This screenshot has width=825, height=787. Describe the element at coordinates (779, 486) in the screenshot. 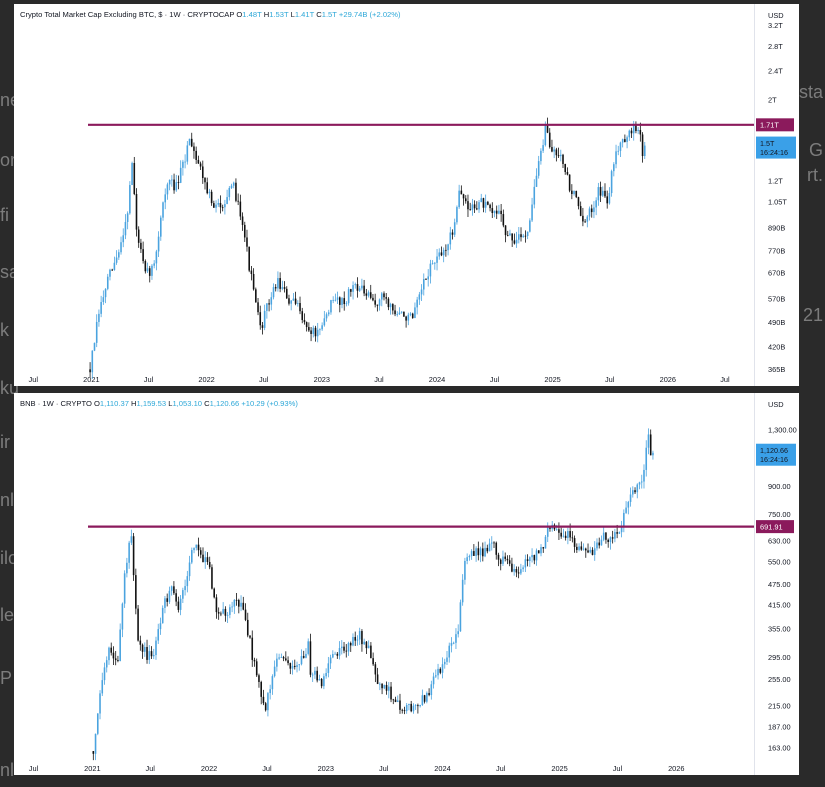

I see `y-tick-label: 900.00` at that location.